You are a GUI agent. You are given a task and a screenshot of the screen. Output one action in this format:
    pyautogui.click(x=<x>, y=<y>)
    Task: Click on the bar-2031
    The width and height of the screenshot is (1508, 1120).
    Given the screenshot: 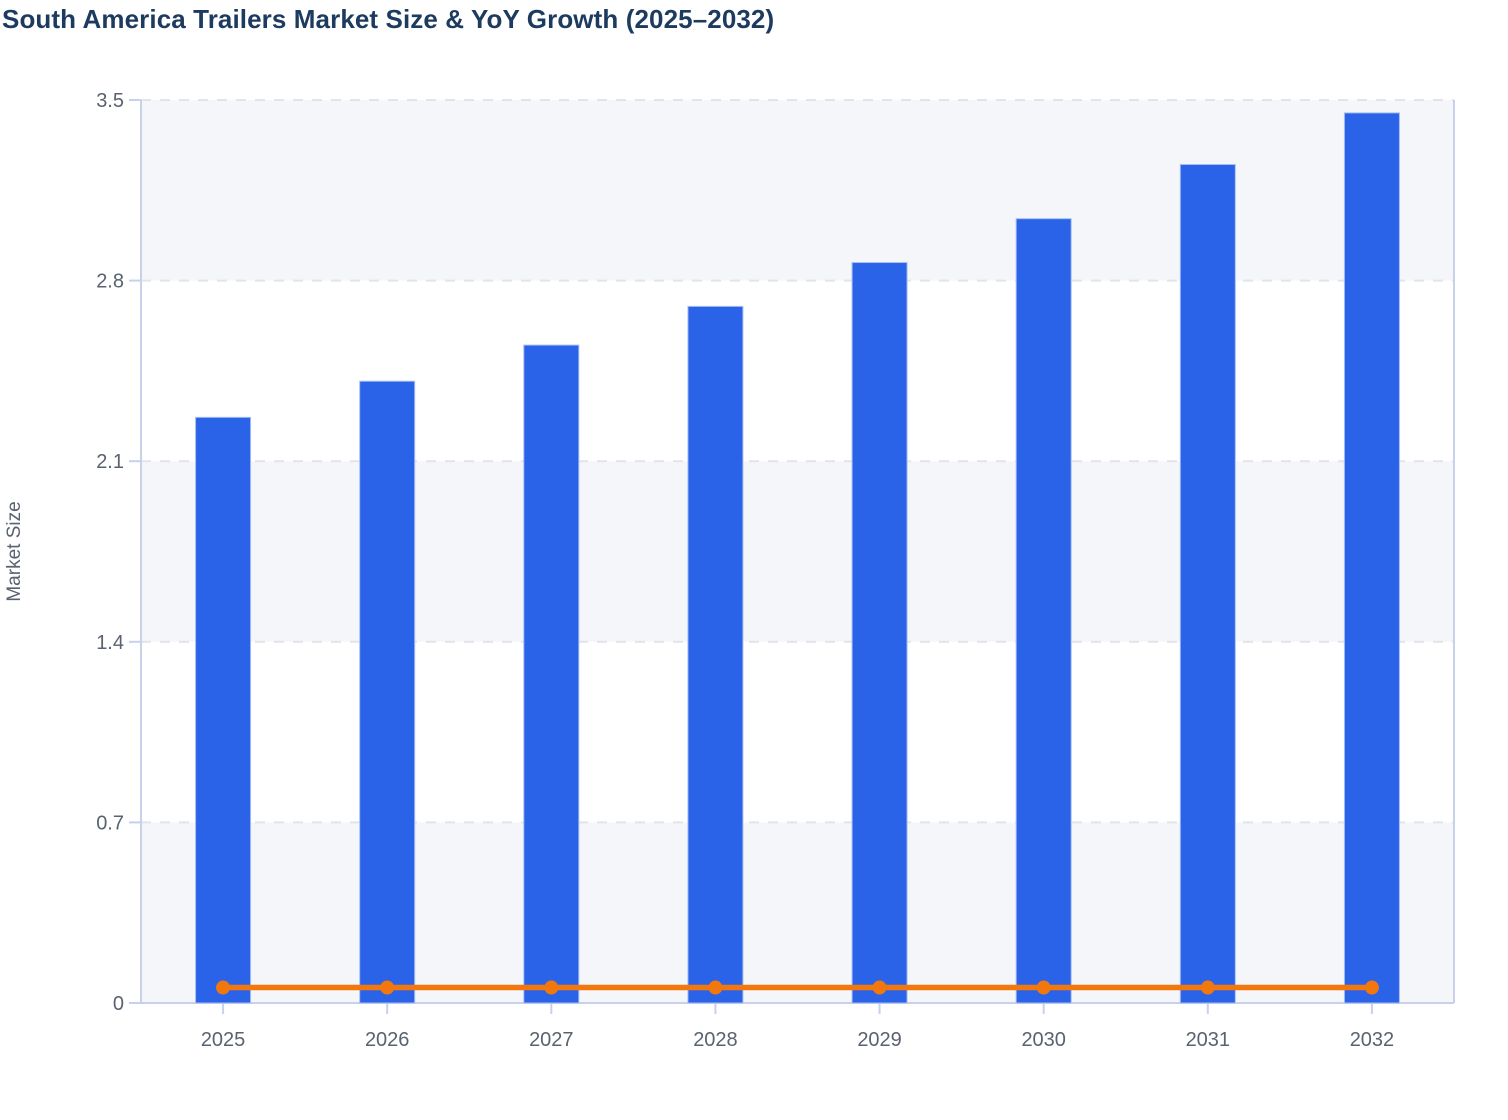 What is the action you would take?
    pyautogui.click(x=1207, y=584)
    